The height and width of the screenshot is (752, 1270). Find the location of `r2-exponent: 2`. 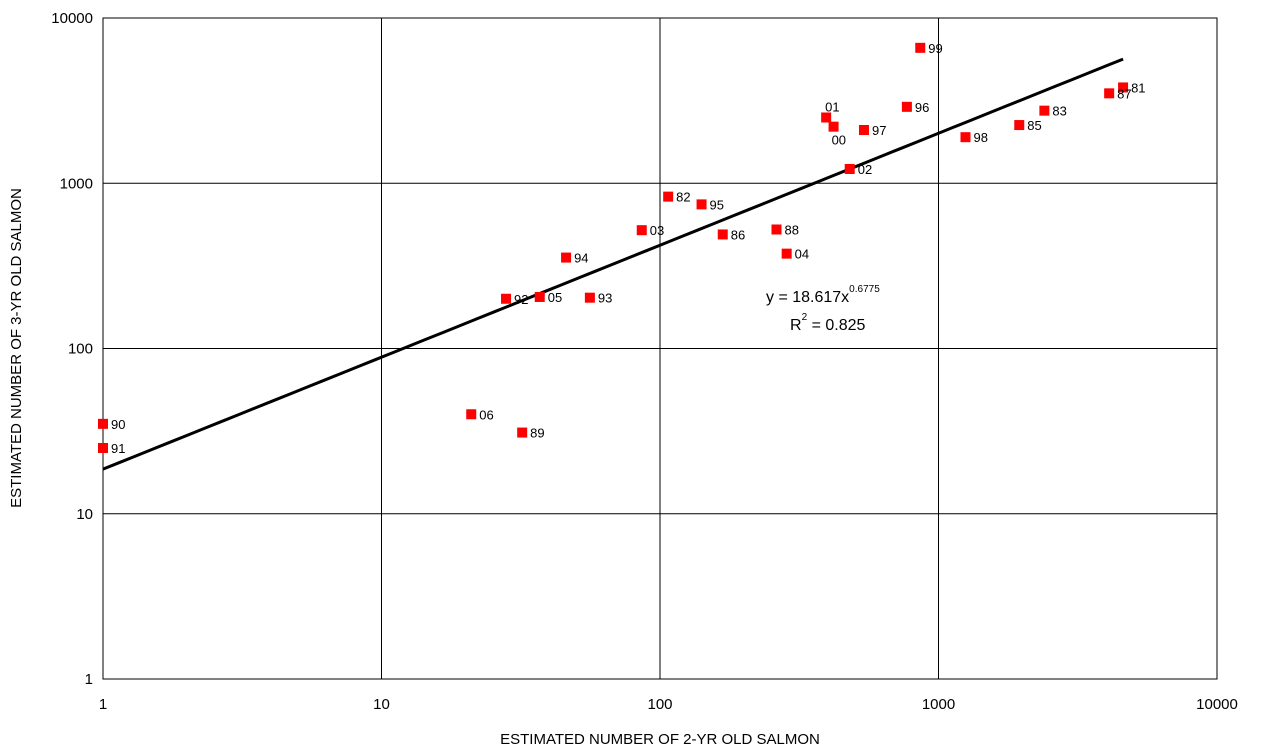

r2-exponent: 2 is located at coordinates (805, 317).